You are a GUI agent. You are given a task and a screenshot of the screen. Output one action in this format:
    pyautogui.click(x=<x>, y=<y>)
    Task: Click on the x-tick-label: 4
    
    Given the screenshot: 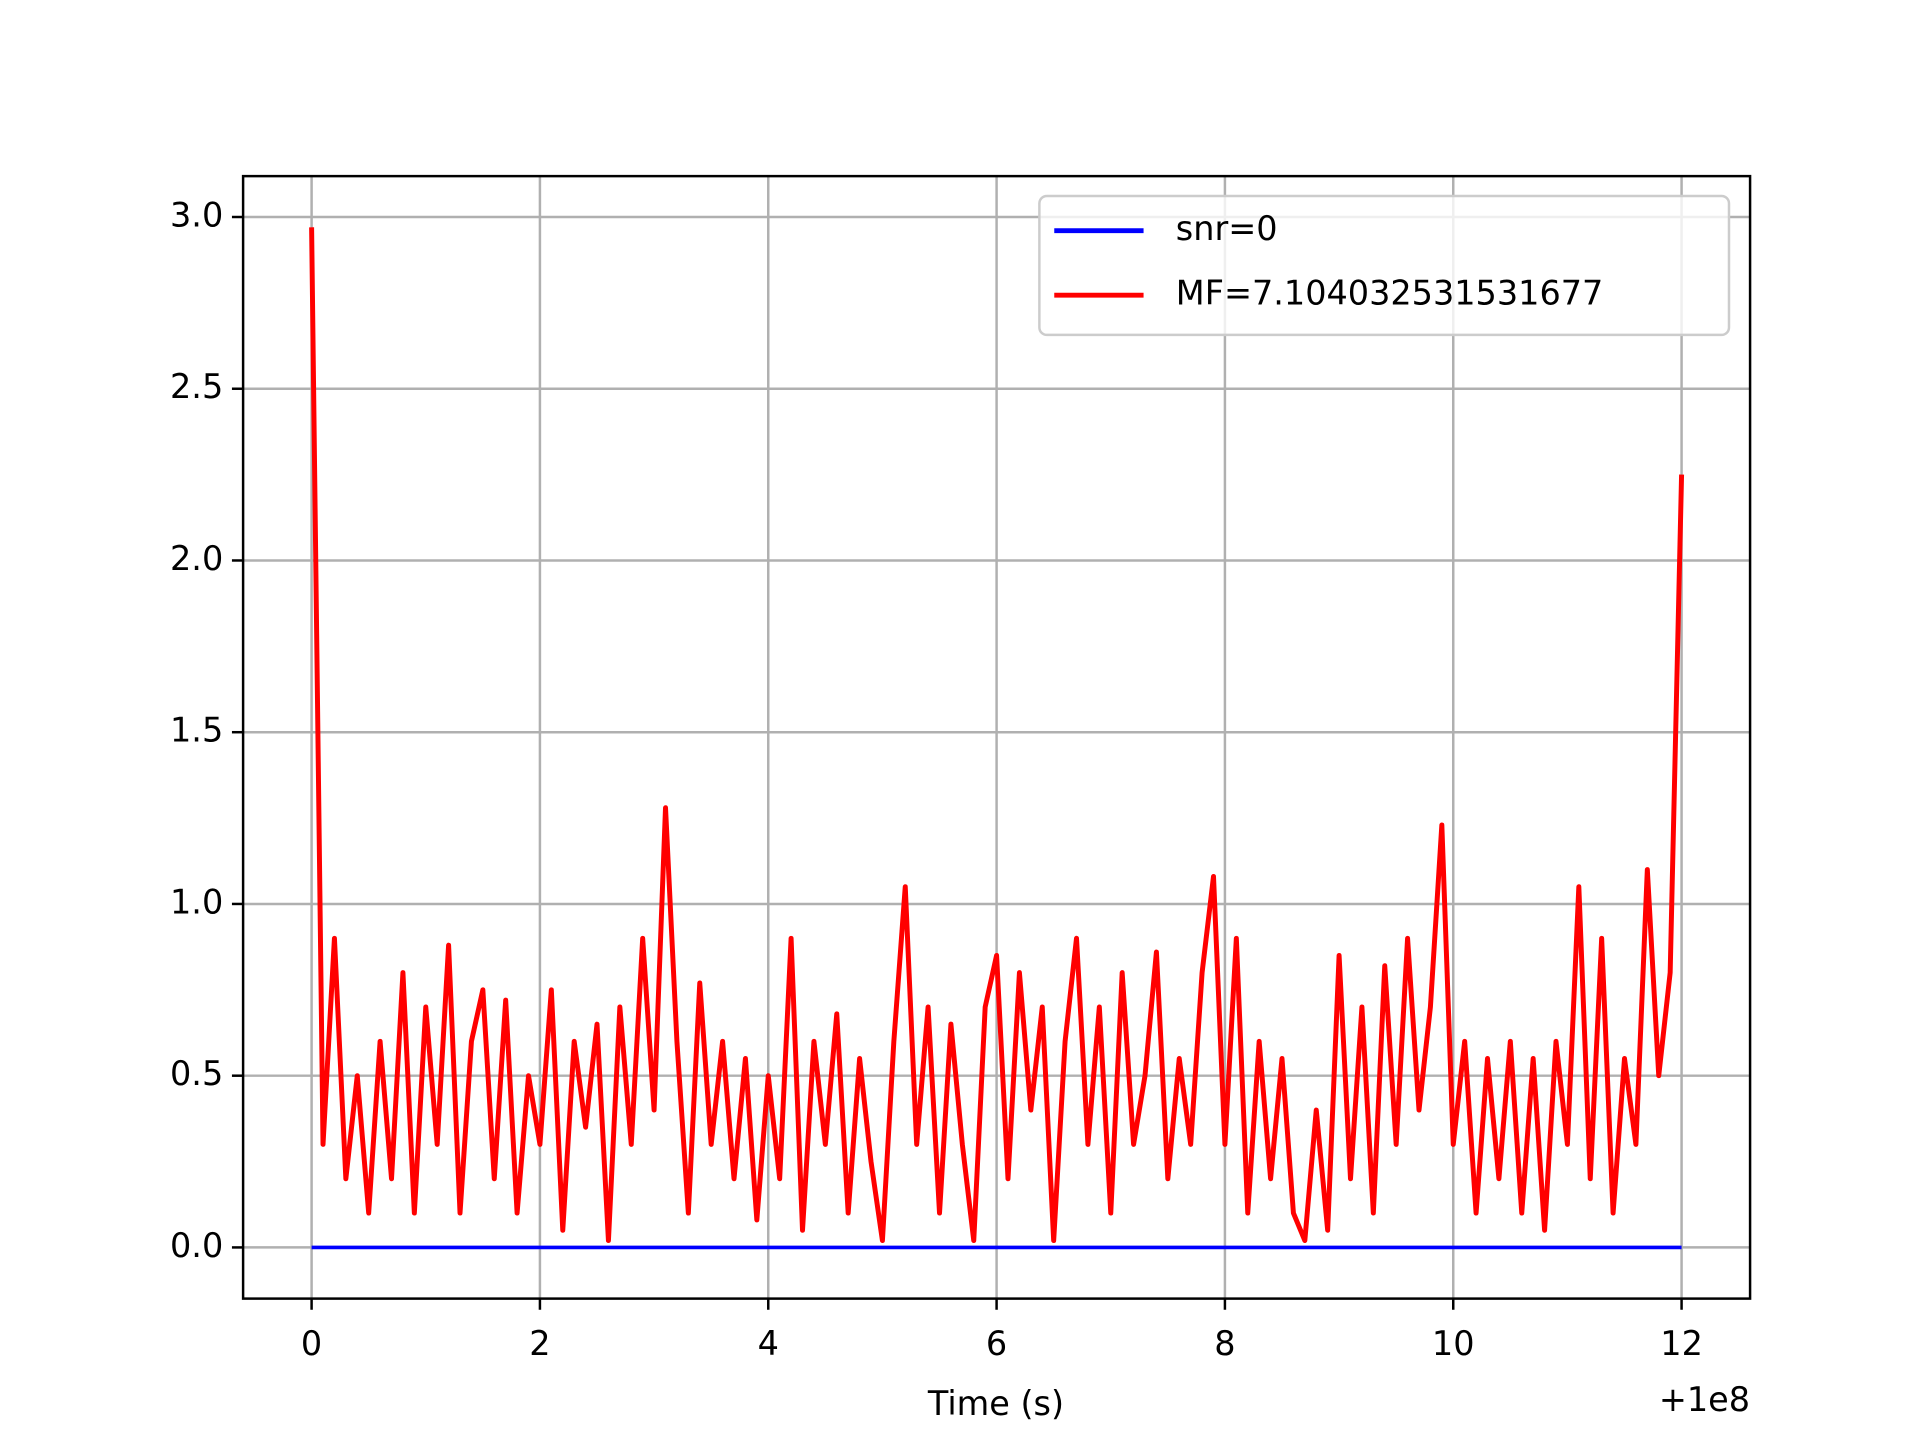 What is the action you would take?
    pyautogui.click(x=768, y=1343)
    